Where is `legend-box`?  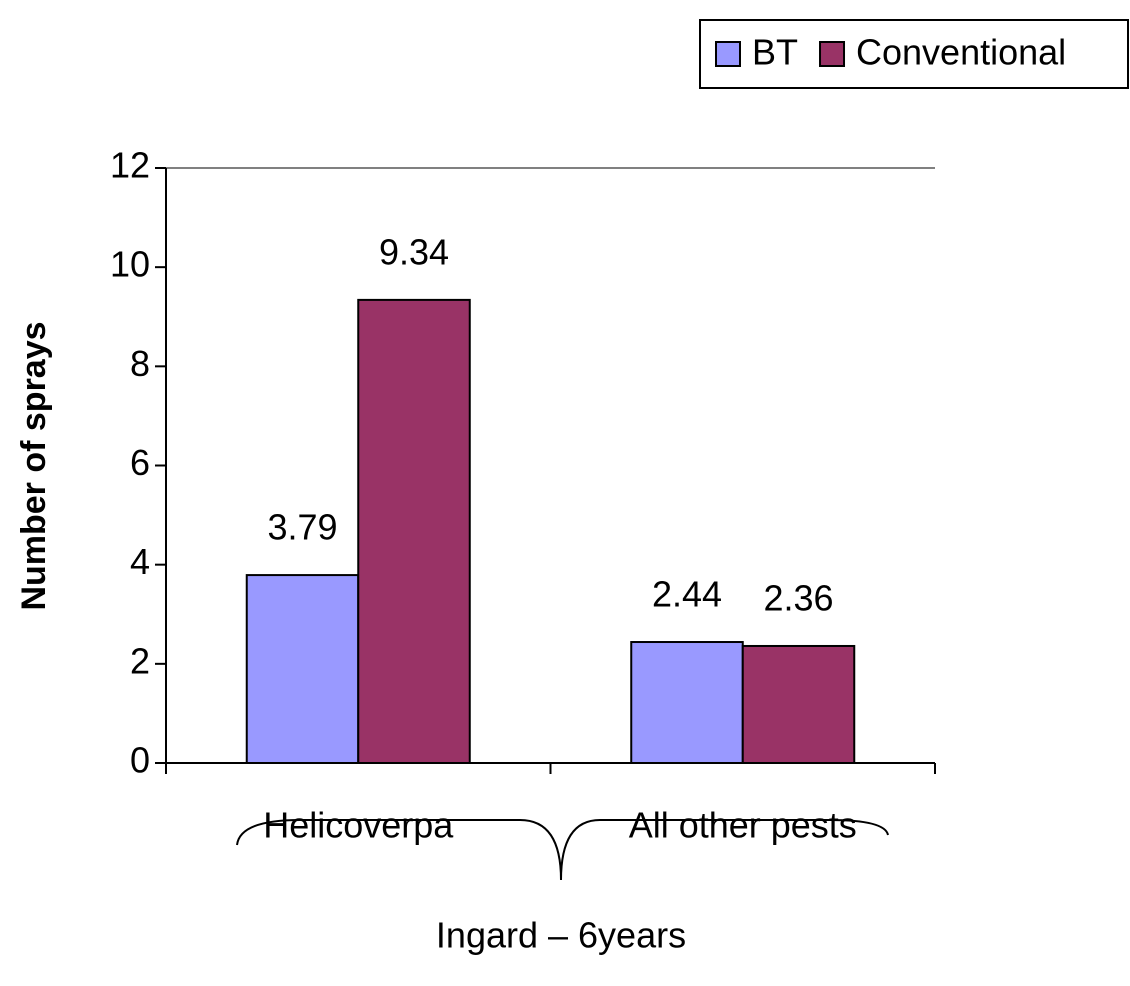
legend-box is located at coordinates (914, 54).